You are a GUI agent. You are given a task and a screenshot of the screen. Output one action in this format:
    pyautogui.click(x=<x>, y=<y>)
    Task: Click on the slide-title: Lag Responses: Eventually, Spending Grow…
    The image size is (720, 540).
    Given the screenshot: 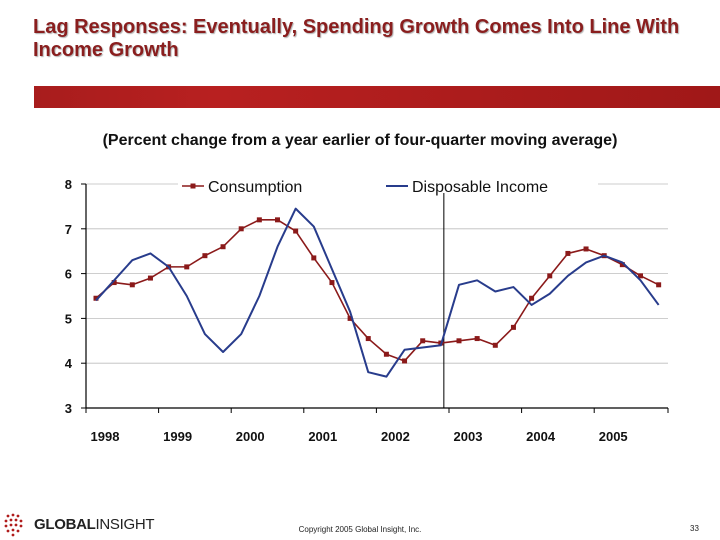 What is the action you would take?
    pyautogui.click(x=356, y=38)
    